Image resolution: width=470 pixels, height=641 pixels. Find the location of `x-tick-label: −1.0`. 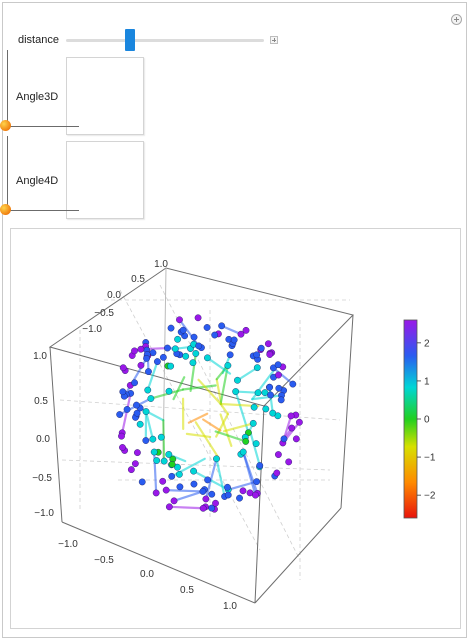

x-tick-label: −1.0 is located at coordinates (68, 544).